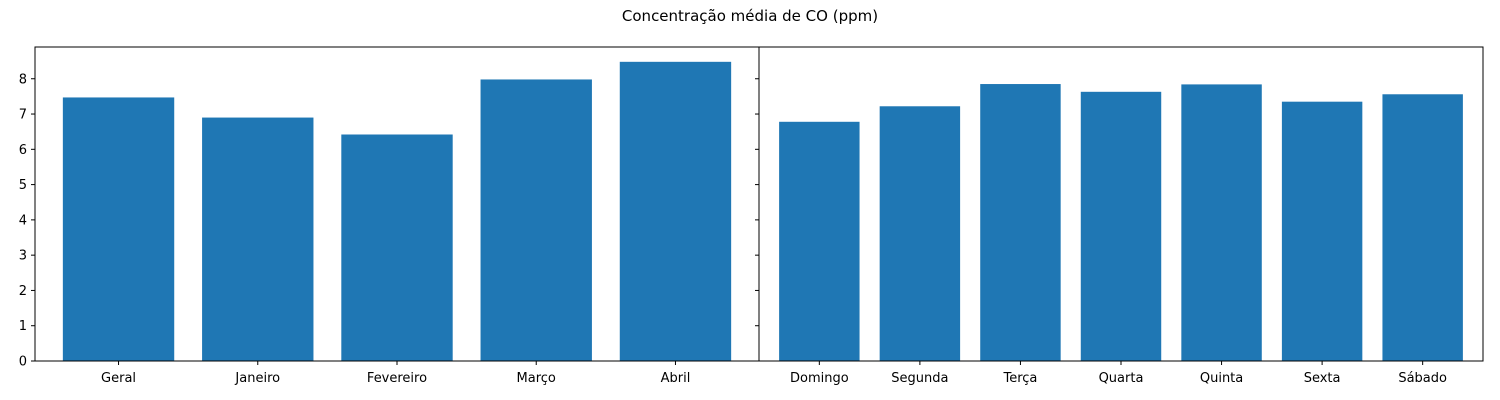 The height and width of the screenshot is (400, 1500). Describe the element at coordinates (118, 229) in the screenshot. I see `bar-geral` at that location.